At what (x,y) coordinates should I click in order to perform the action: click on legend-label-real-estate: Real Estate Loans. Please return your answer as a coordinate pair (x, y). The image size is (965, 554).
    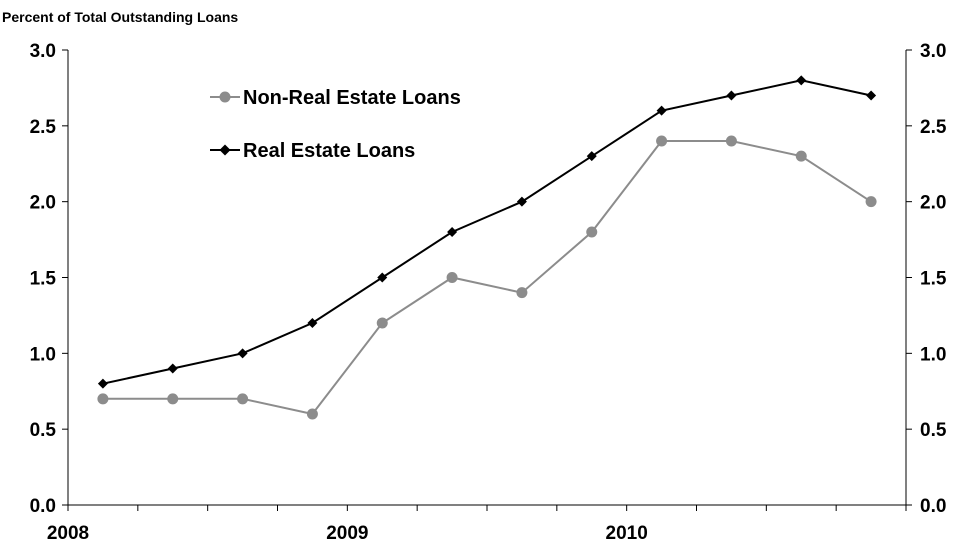
    Looking at the image, I should click on (329, 151).